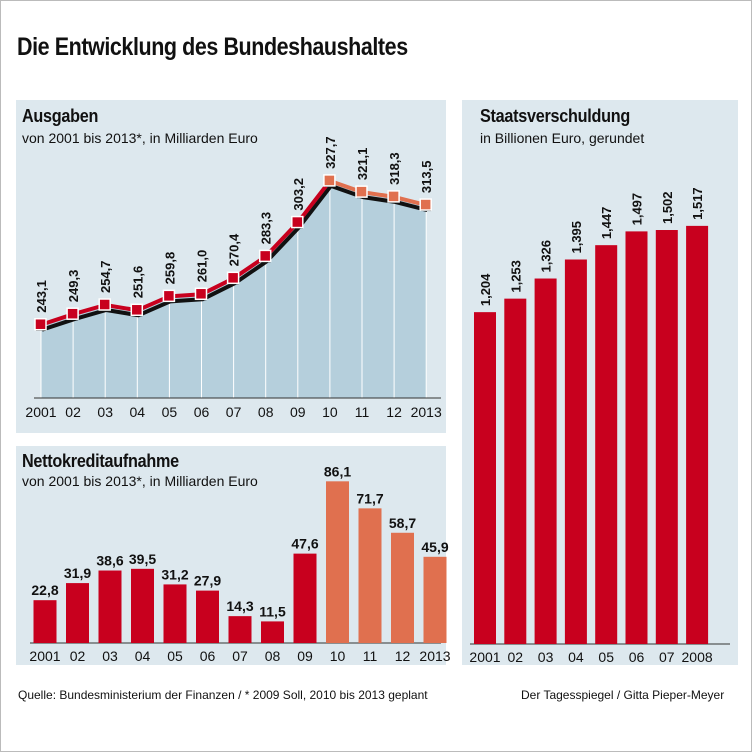 The height and width of the screenshot is (752, 752). What do you see at coordinates (186, 253) in the screenshot?
I see `ausgaben-line-actual` at bounding box center [186, 253].